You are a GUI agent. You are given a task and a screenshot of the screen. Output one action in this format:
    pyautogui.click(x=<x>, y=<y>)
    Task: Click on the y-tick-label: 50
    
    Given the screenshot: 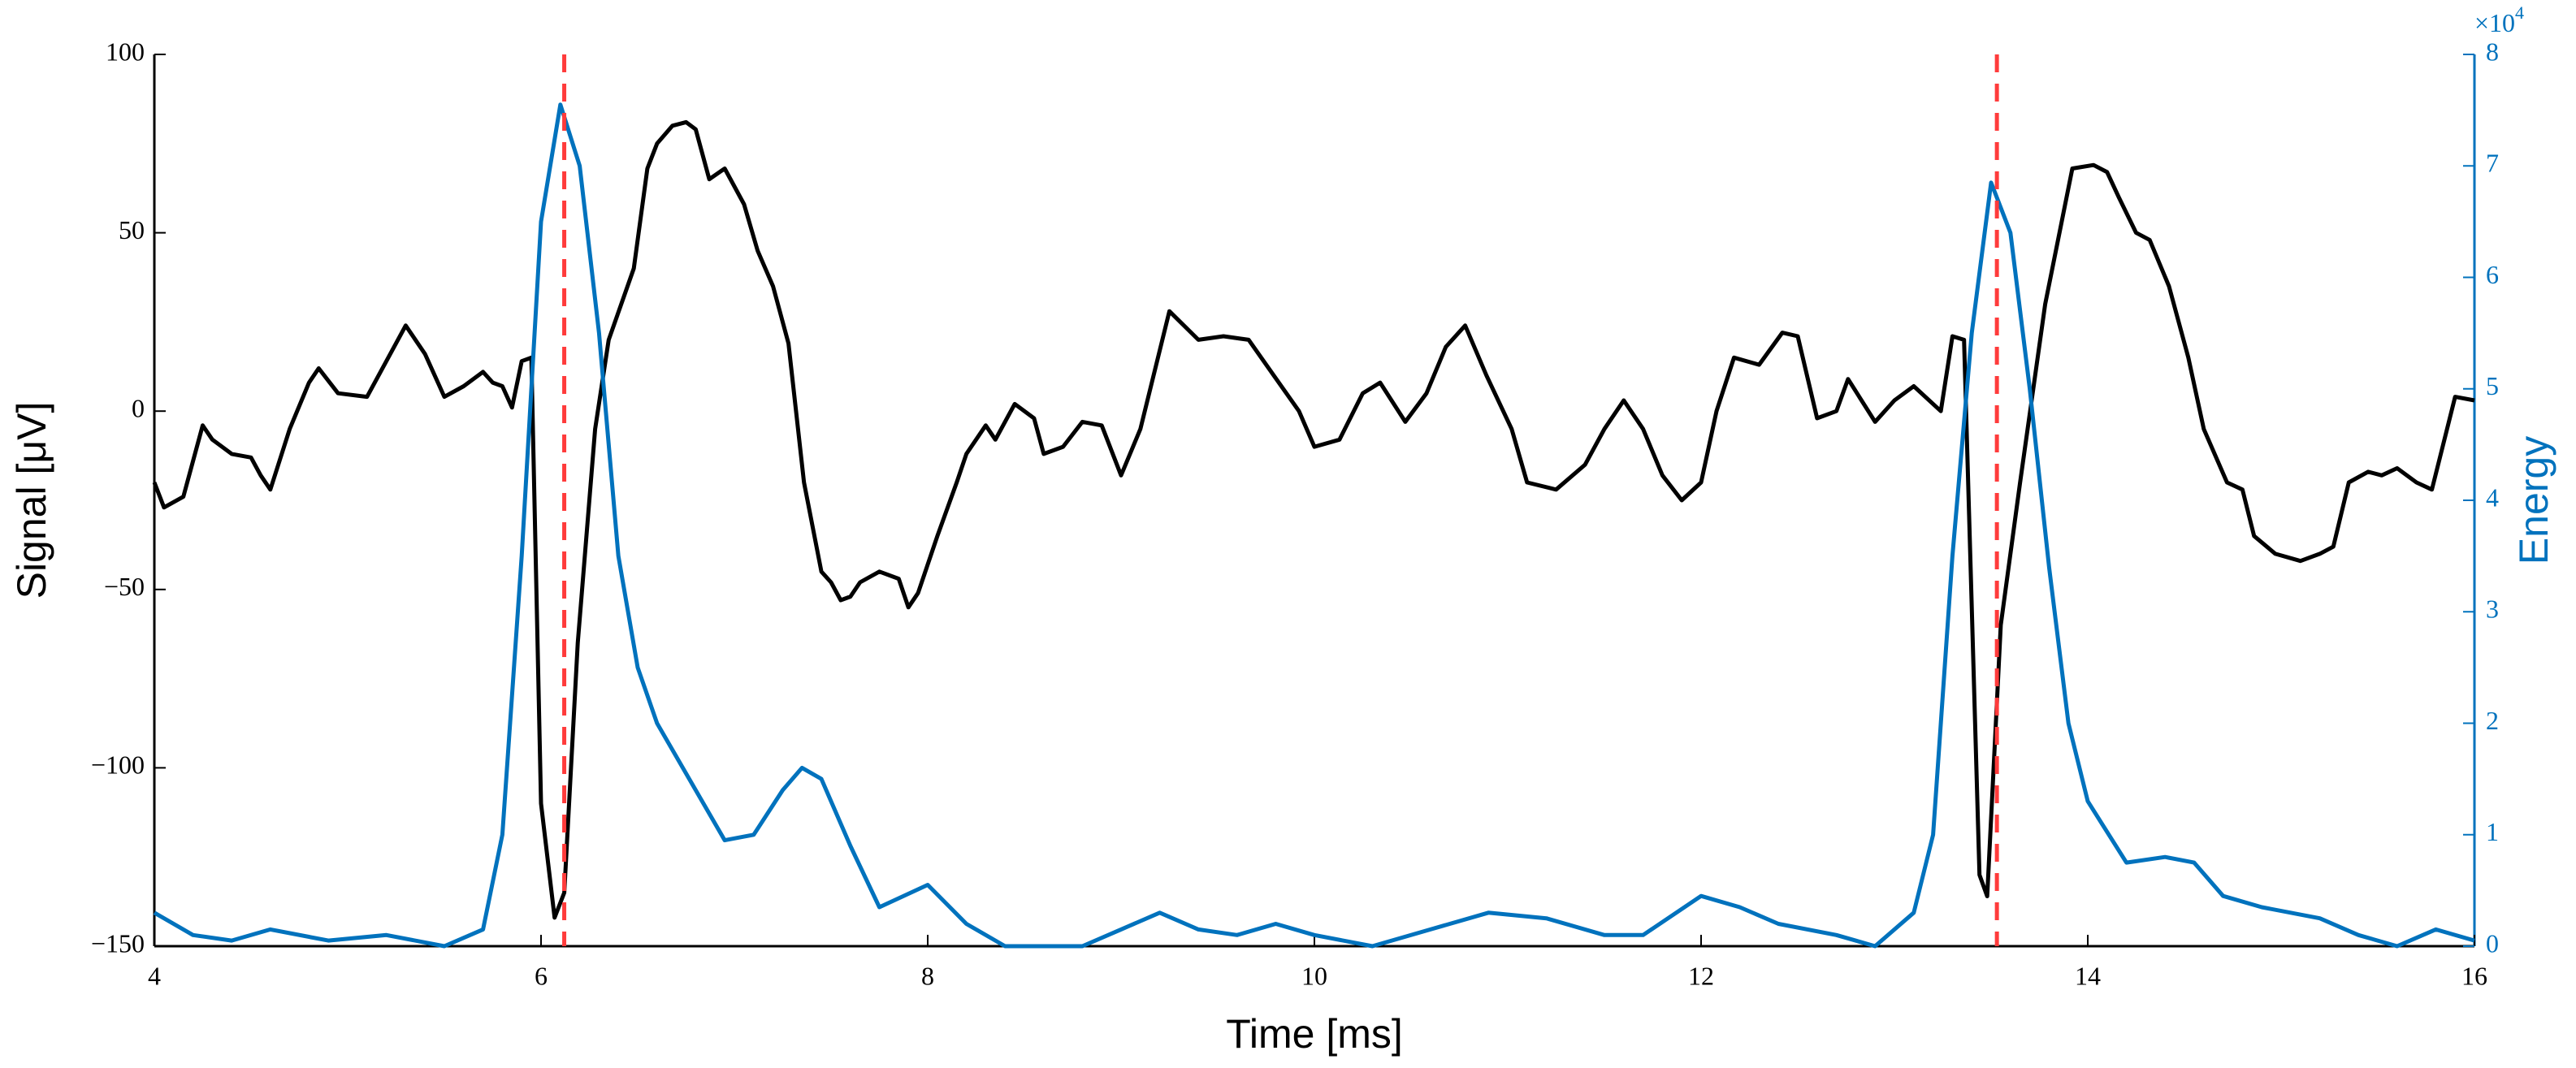 What is the action you would take?
    pyautogui.click(x=132, y=229)
    